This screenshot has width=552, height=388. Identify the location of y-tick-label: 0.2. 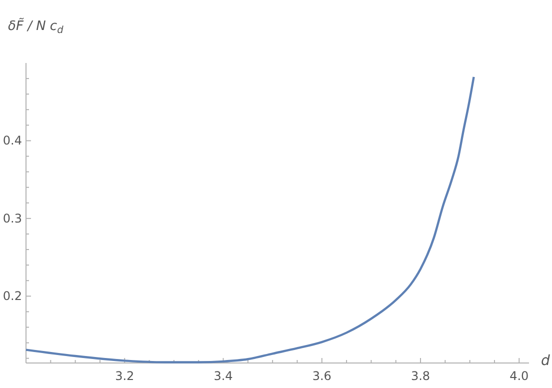
(12, 296).